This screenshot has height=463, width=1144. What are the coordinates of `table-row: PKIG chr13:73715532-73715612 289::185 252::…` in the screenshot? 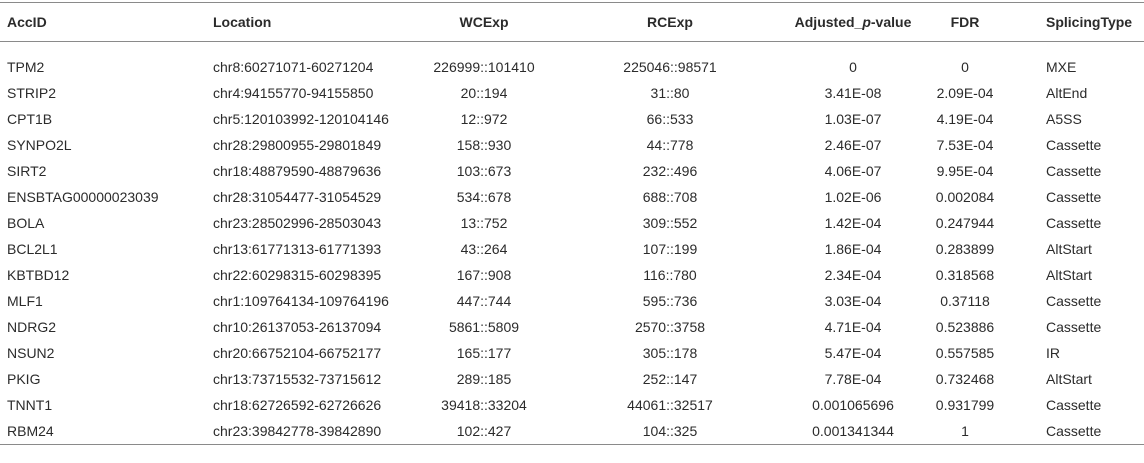 It's located at (572, 379).